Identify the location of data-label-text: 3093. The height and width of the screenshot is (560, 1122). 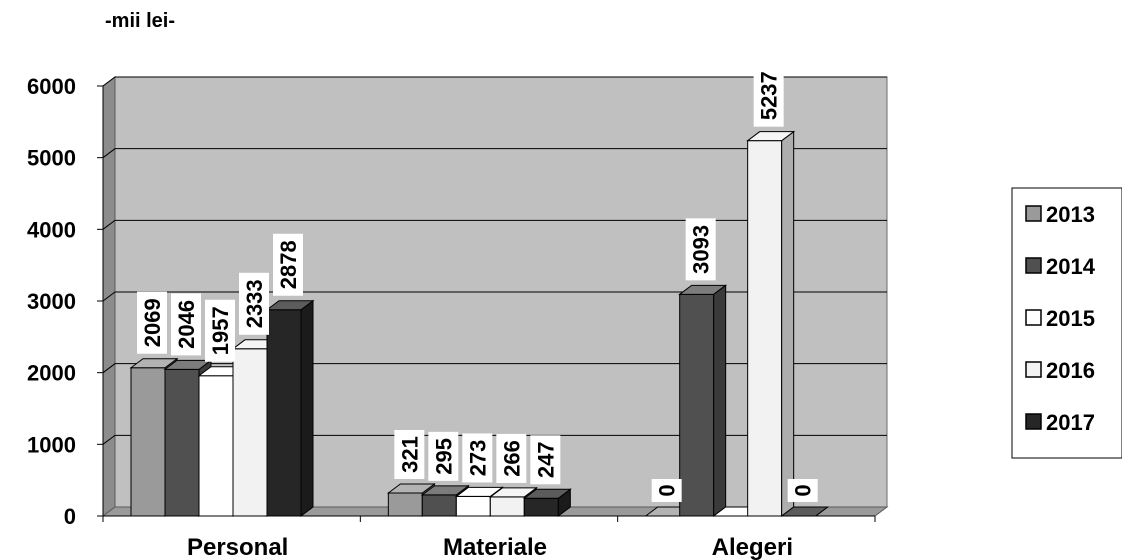
(701, 249).